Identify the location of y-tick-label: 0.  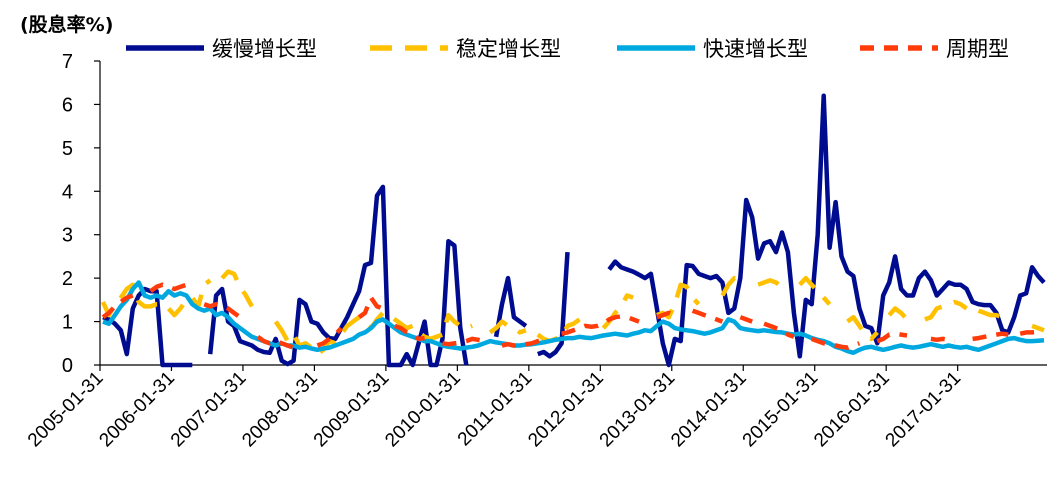
(67, 366).